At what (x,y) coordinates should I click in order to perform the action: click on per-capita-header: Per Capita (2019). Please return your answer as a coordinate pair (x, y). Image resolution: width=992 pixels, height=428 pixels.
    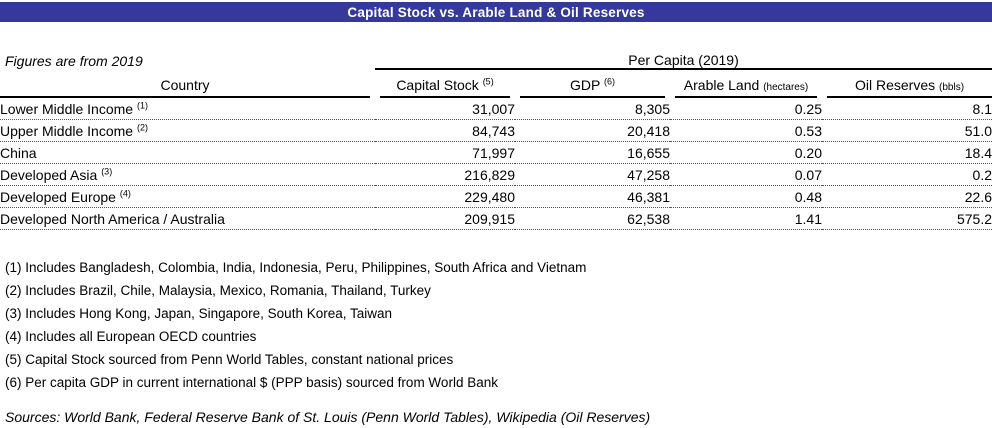
    Looking at the image, I should click on (683, 57).